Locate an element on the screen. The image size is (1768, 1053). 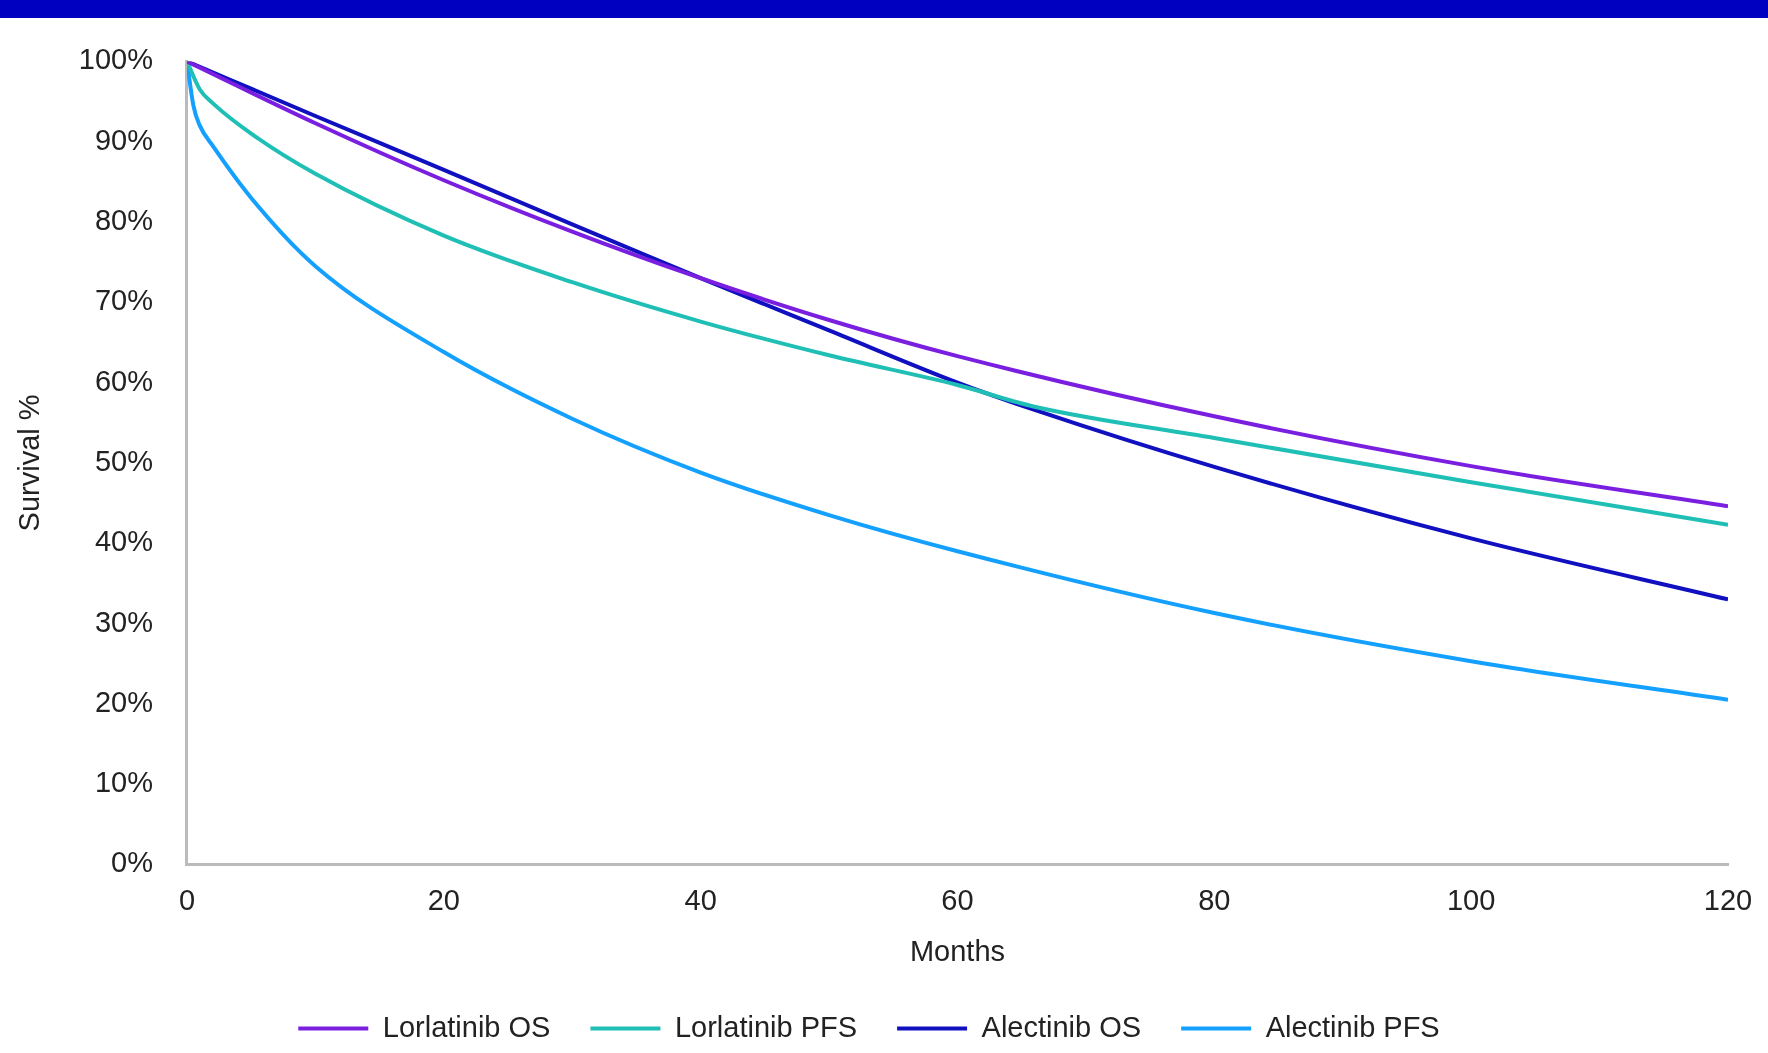
y-tick-label: 80% is located at coordinates (123, 220).